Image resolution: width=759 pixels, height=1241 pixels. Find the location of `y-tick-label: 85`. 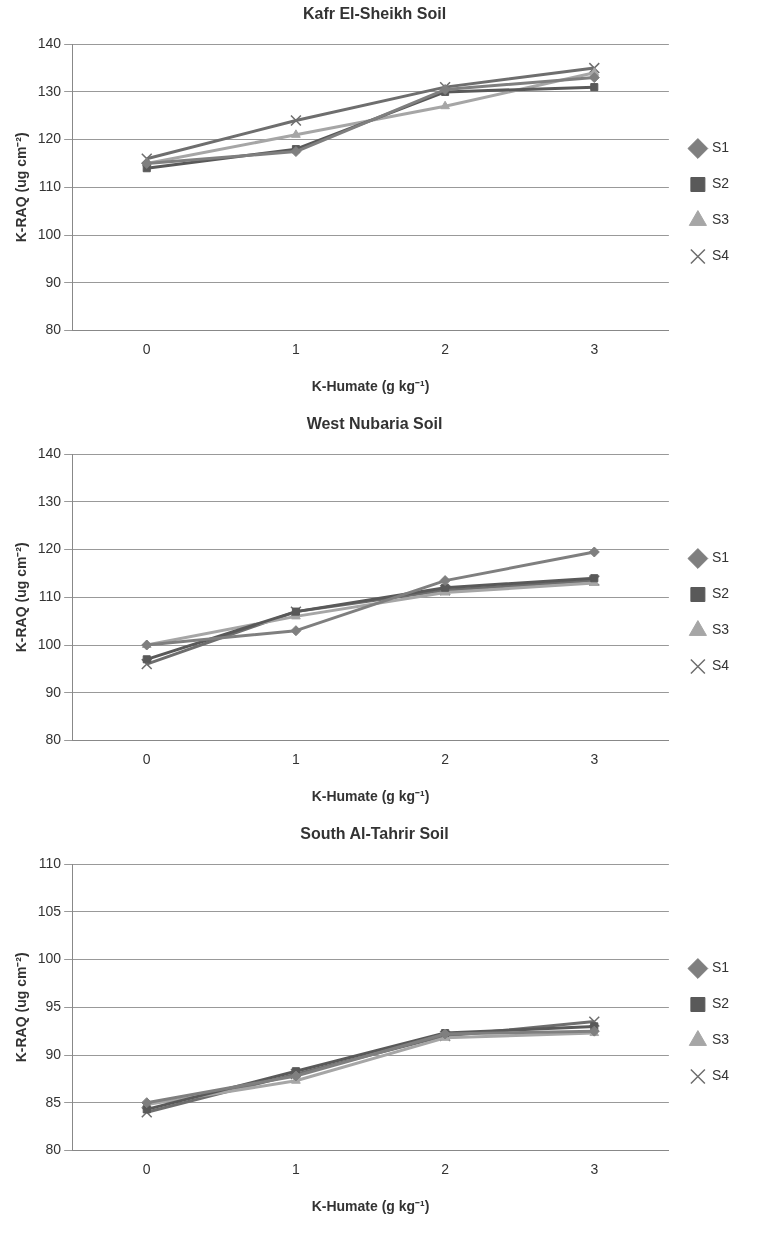

y-tick-label: 85 is located at coordinates (53, 1101).